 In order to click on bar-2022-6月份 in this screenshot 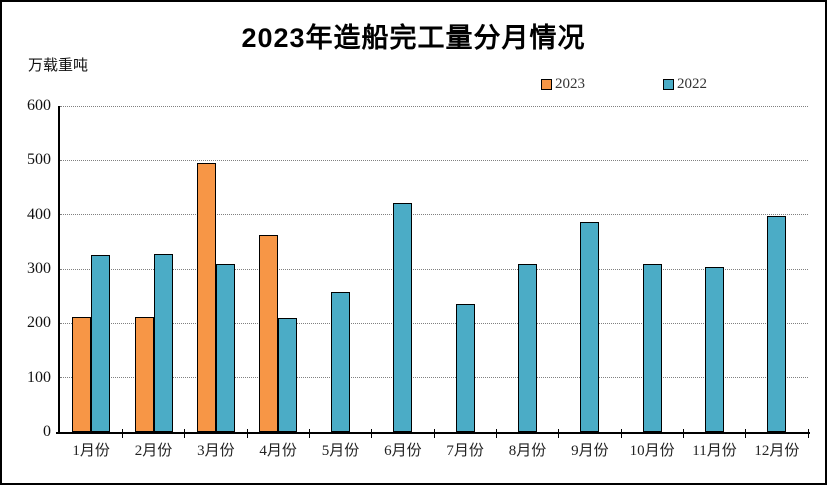, I will do `click(403, 317)`.